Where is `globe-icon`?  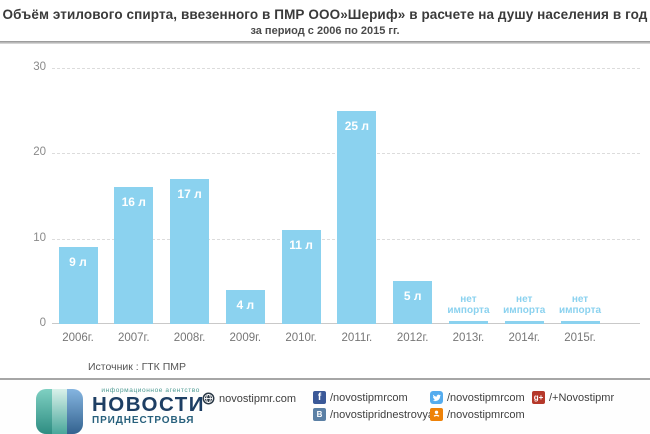
globe-icon is located at coordinates (208, 398).